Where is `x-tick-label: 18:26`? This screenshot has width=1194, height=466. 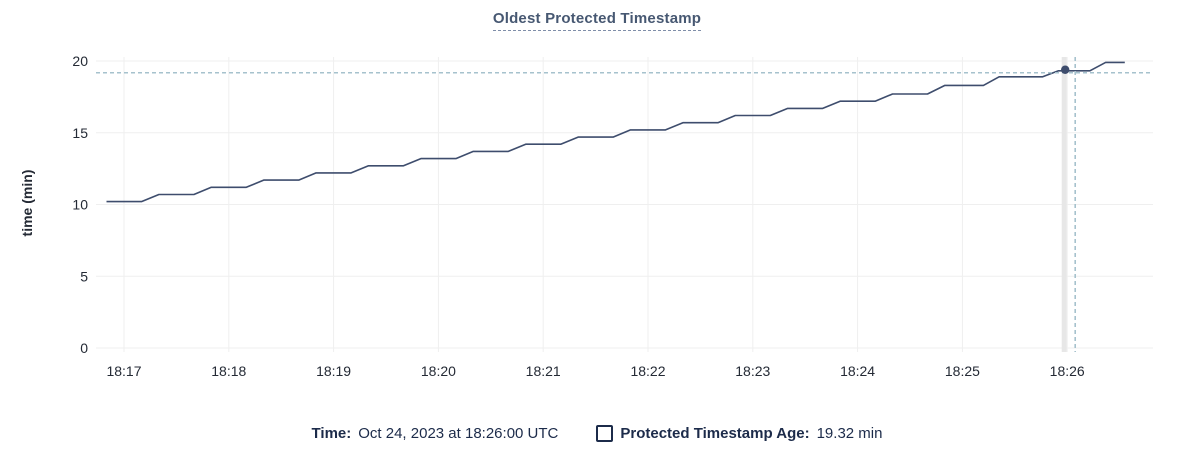 x-tick-label: 18:26 is located at coordinates (1067, 371).